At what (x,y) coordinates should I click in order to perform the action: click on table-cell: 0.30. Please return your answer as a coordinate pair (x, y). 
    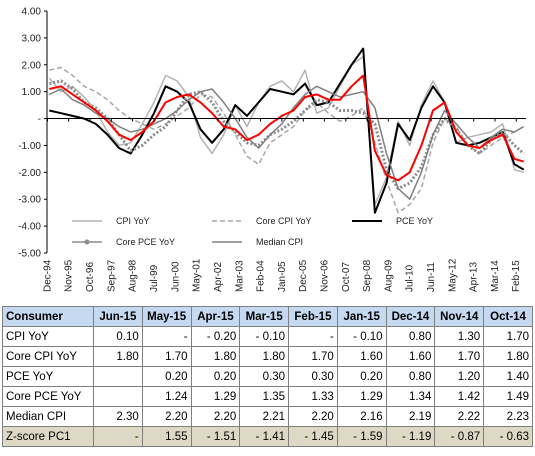
    Looking at the image, I should click on (313, 376).